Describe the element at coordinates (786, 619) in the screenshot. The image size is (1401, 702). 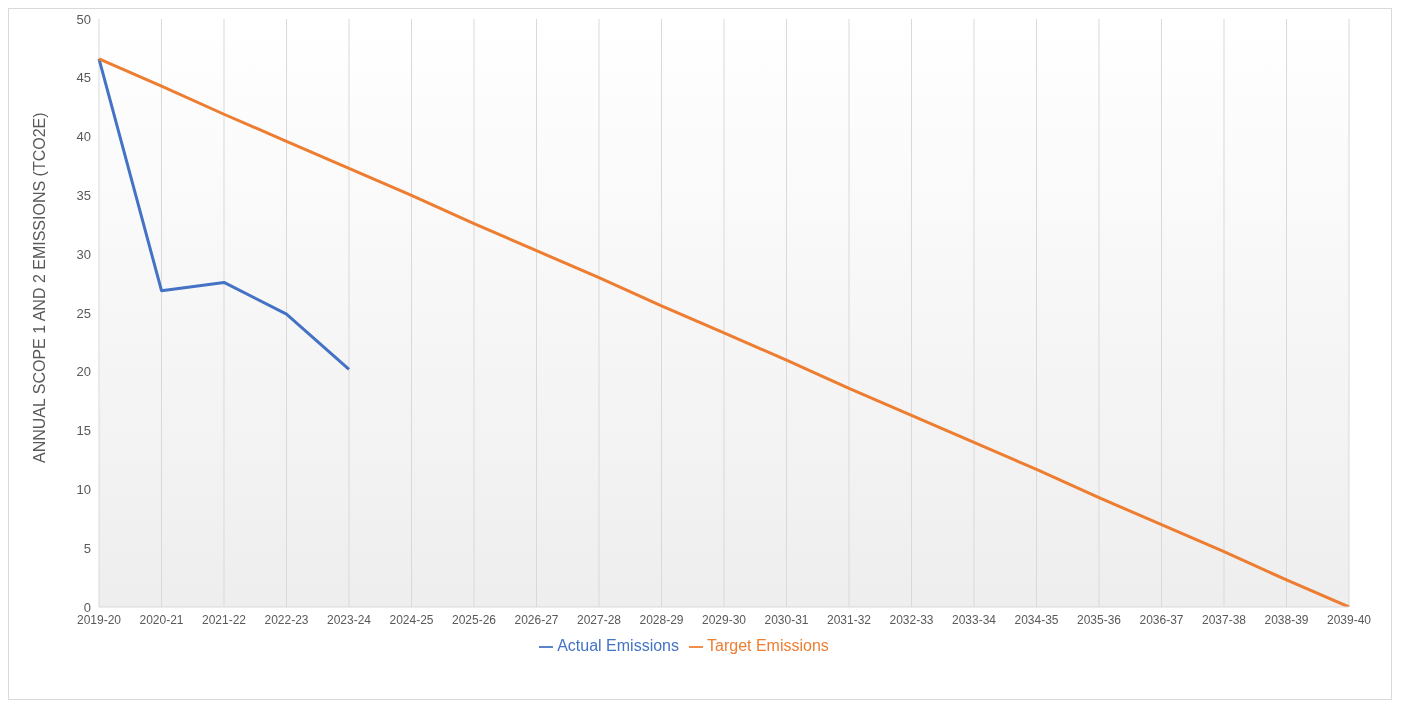
I see `x-tick-label: 2030-31` at that location.